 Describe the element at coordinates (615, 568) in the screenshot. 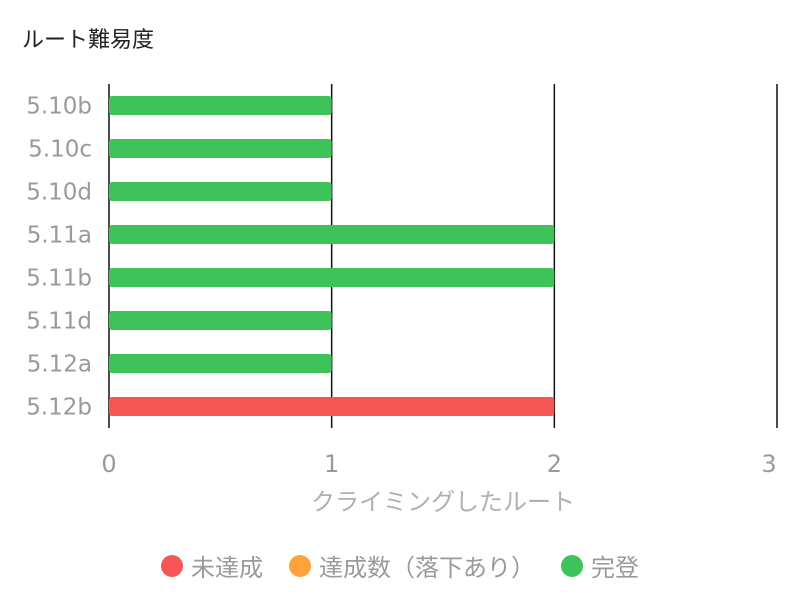

I see `legend-label: 完登` at that location.